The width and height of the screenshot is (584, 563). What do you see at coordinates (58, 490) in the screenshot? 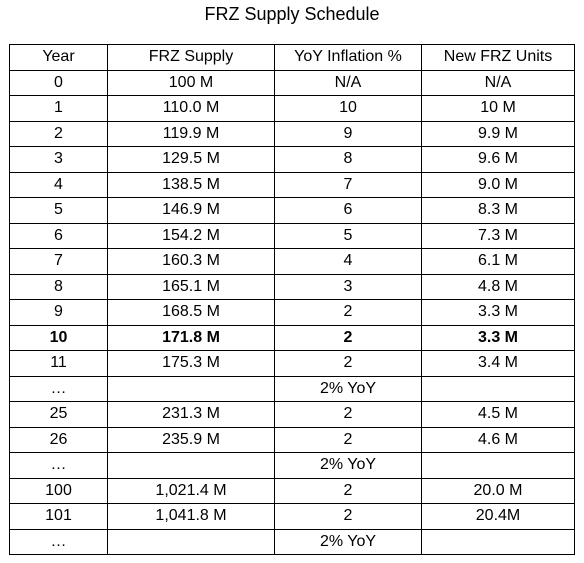
I see `cell-year: 100` at bounding box center [58, 490].